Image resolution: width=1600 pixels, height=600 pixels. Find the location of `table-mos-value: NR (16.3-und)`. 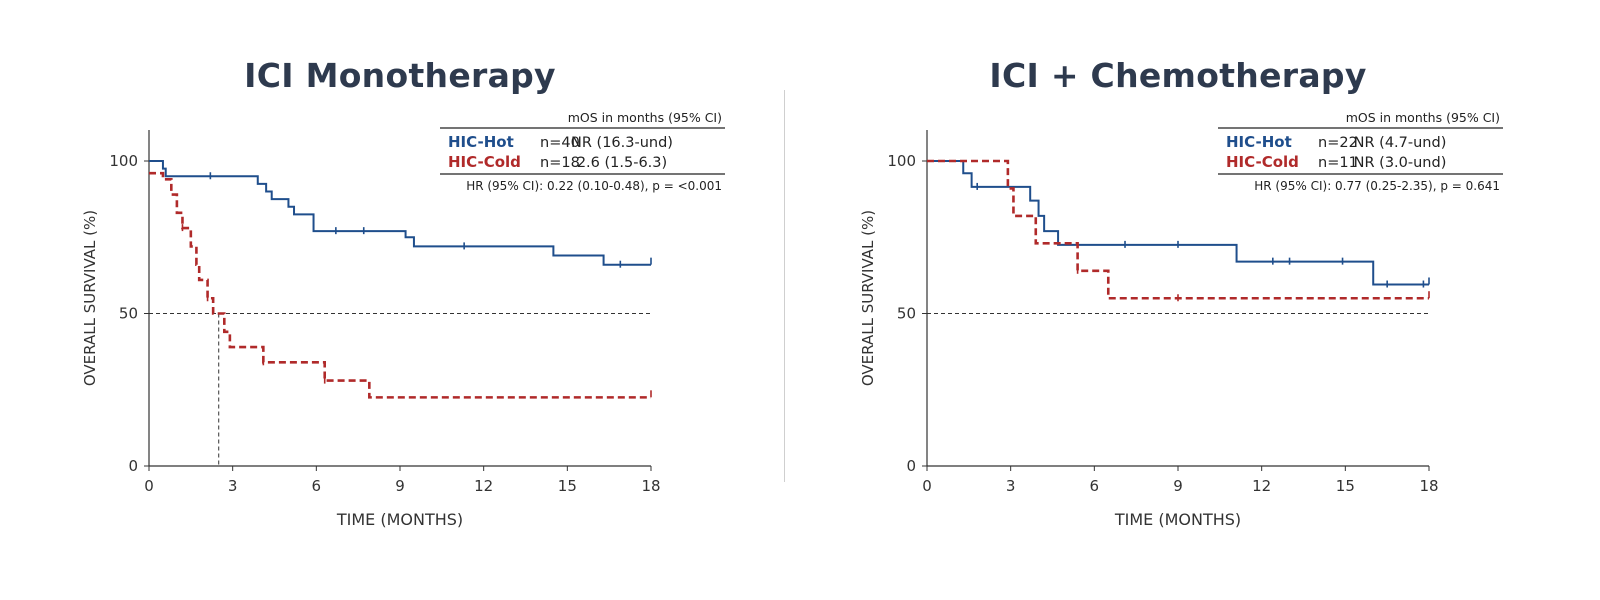

table-mos-value: NR (16.3-und) is located at coordinates (622, 143).